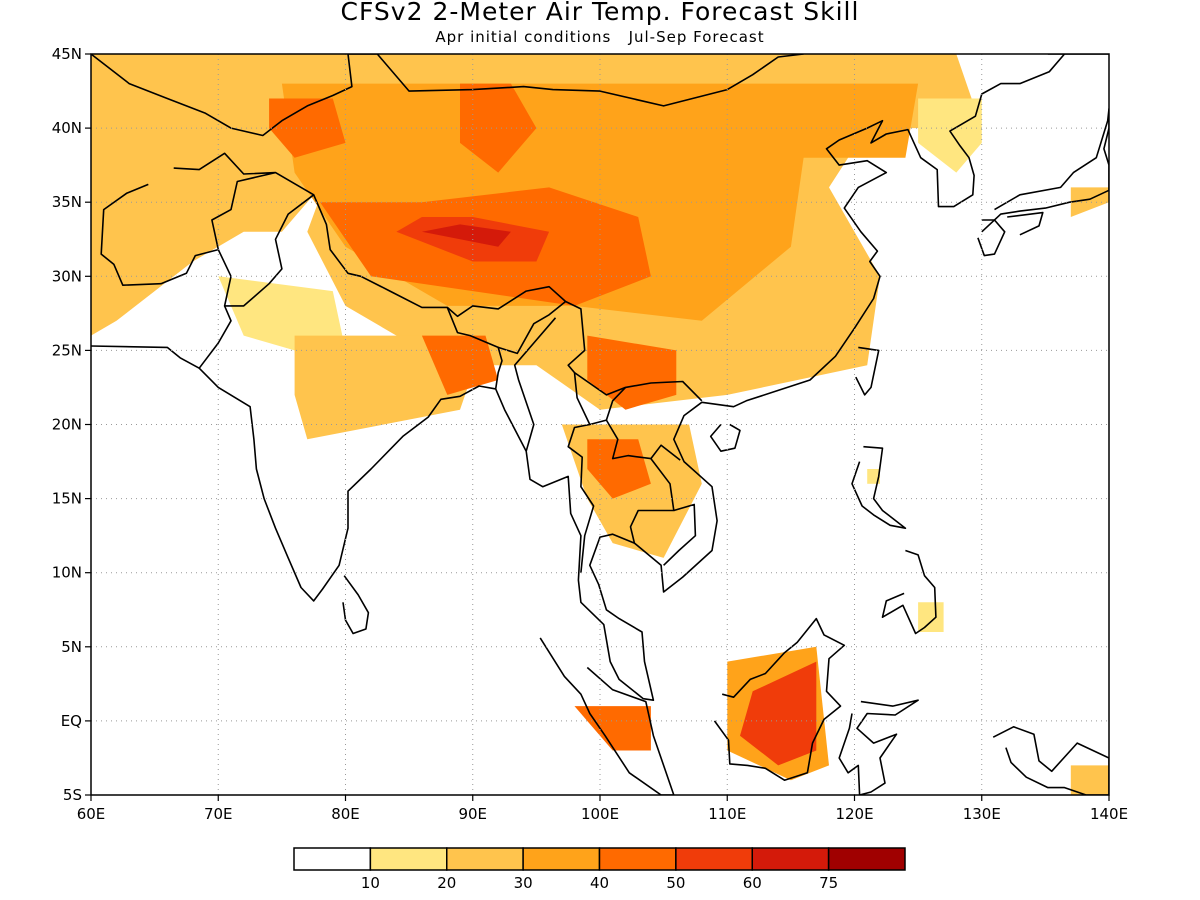 The image size is (1200, 900). What do you see at coordinates (675, 883) in the screenshot?
I see `colorbar-label: 50` at bounding box center [675, 883].